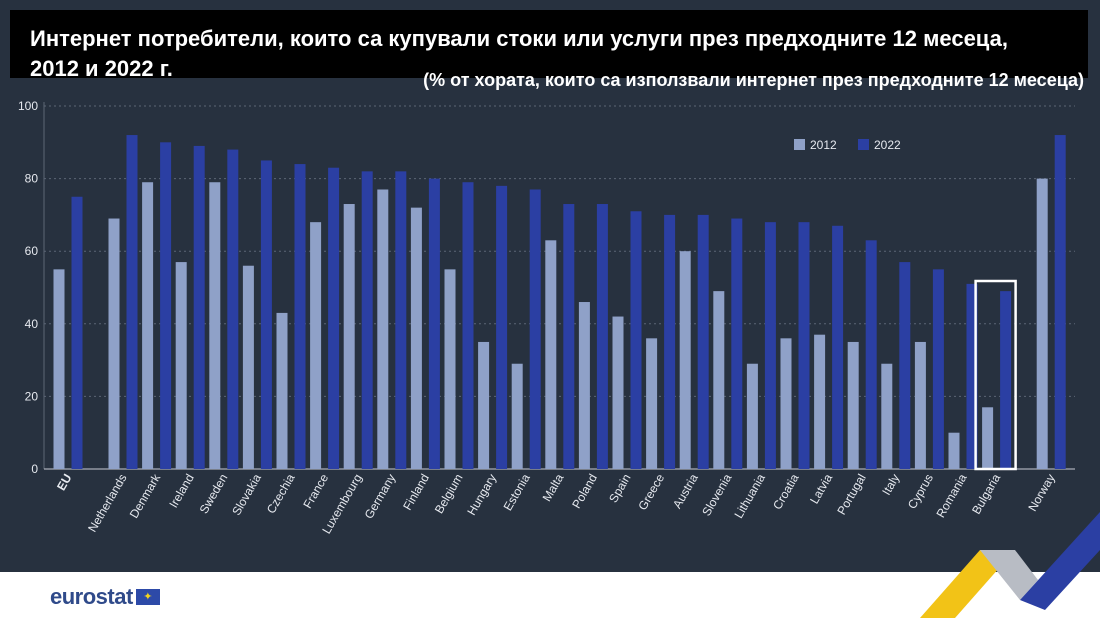 This screenshot has height=618, width=1100. What do you see at coordinates (670, 341) in the screenshot?
I see `bar-2022-greece` at bounding box center [670, 341].